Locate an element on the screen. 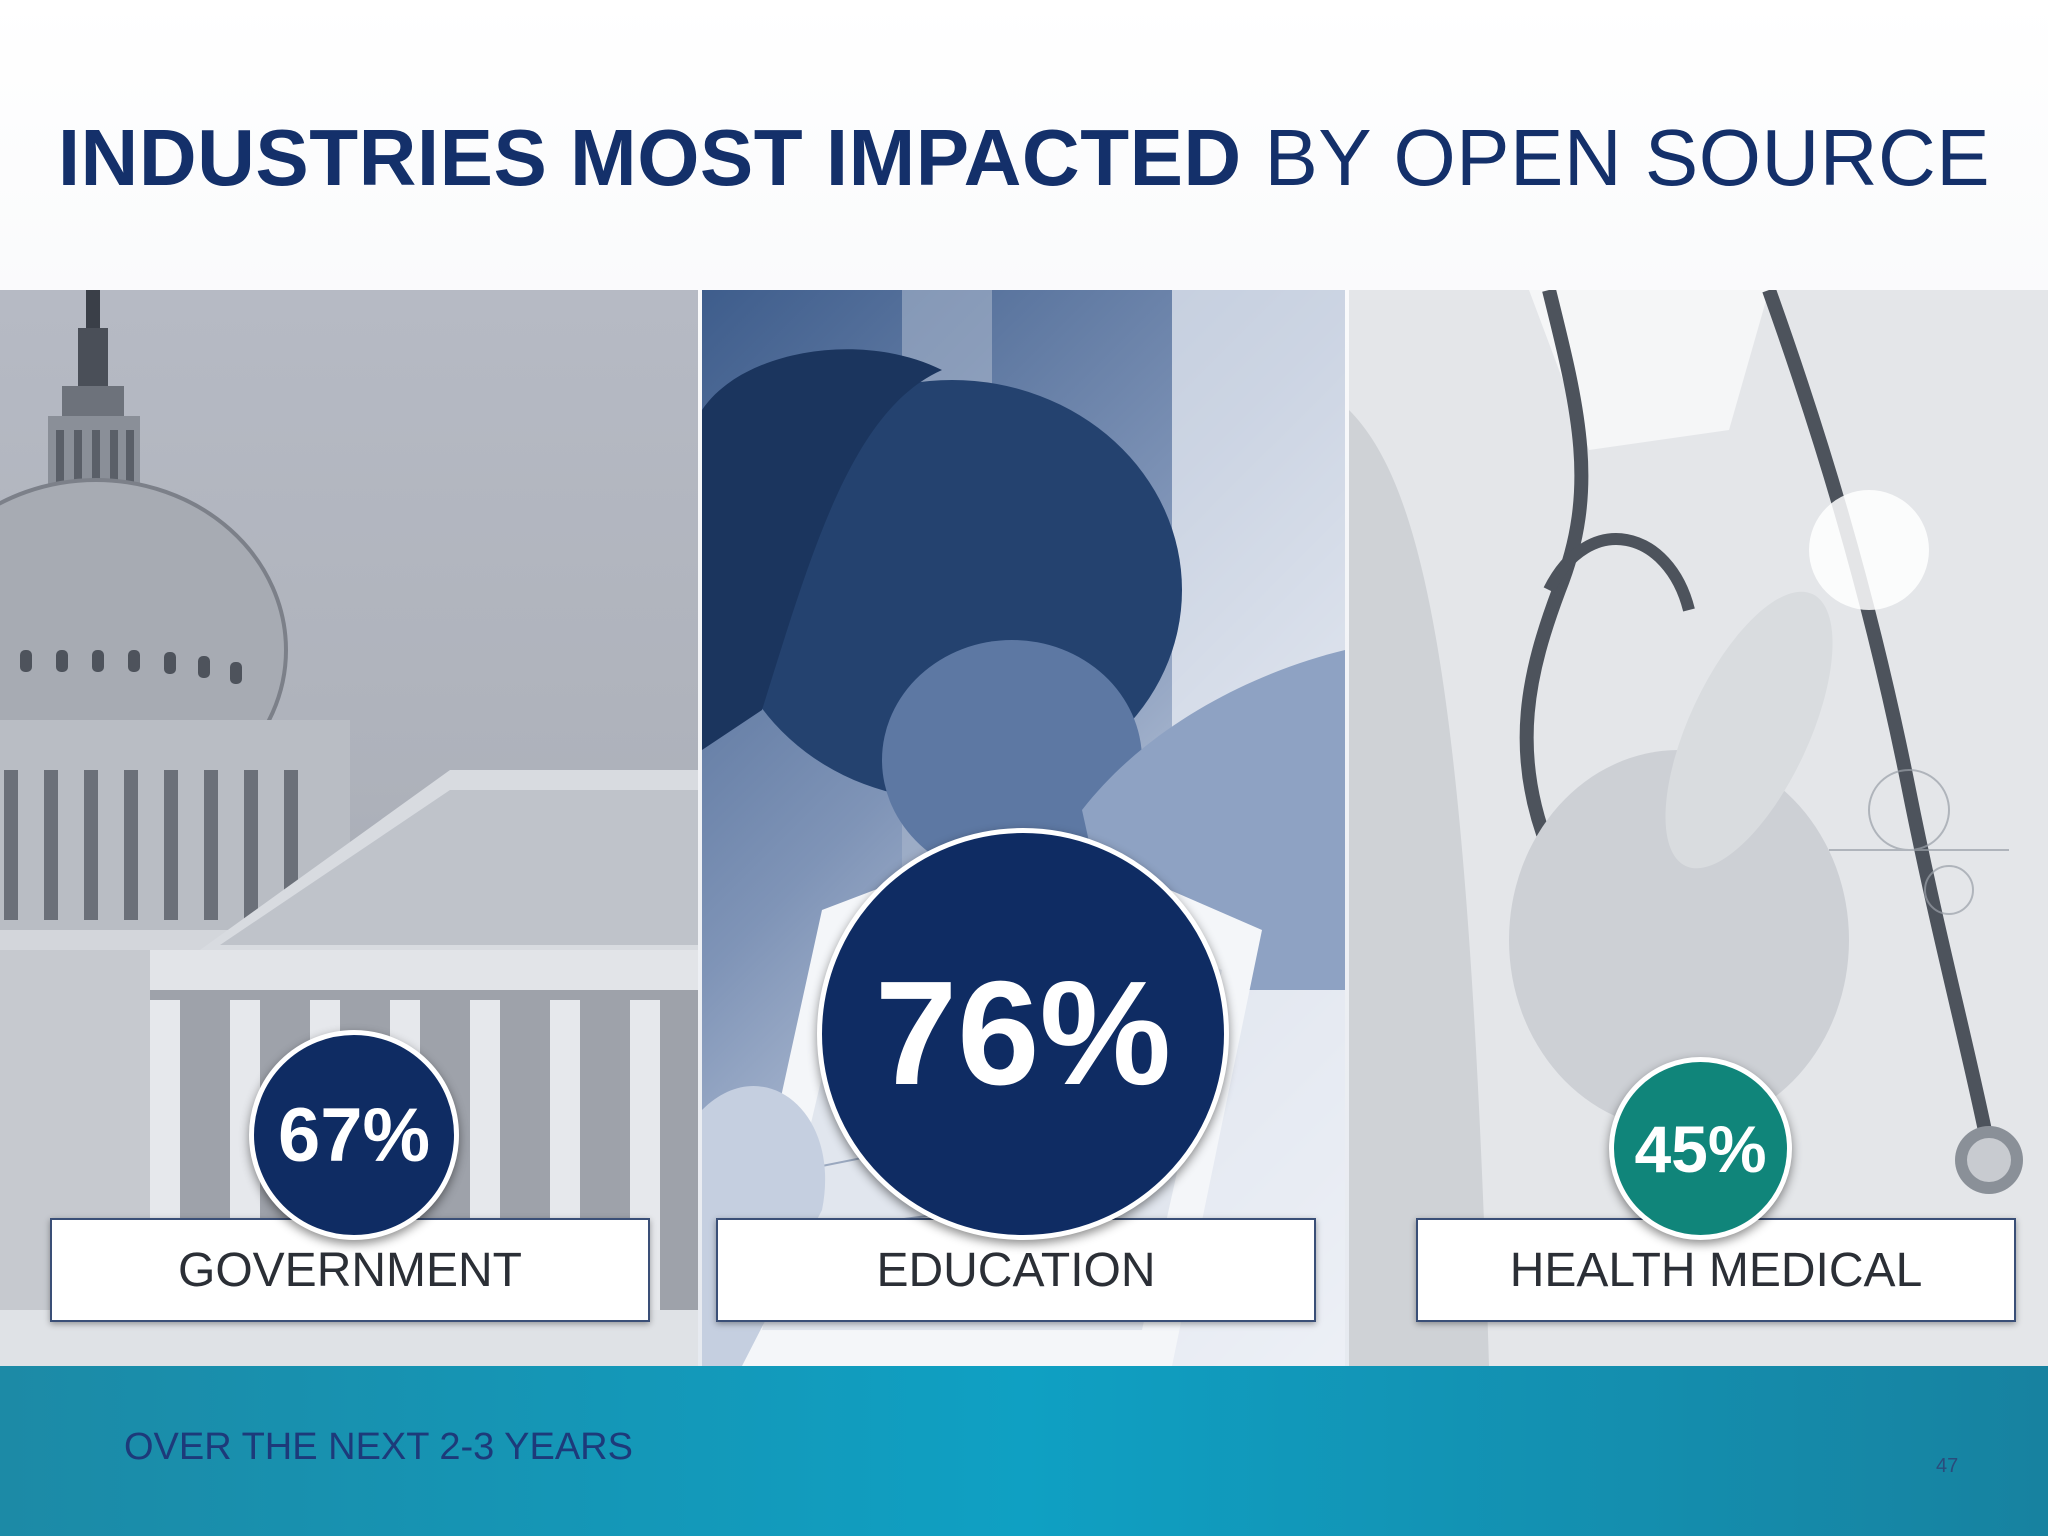 The height and width of the screenshot is (1536, 2048). title-bold: INDUSTRIES MOST IMPACTED is located at coordinates (649, 157).